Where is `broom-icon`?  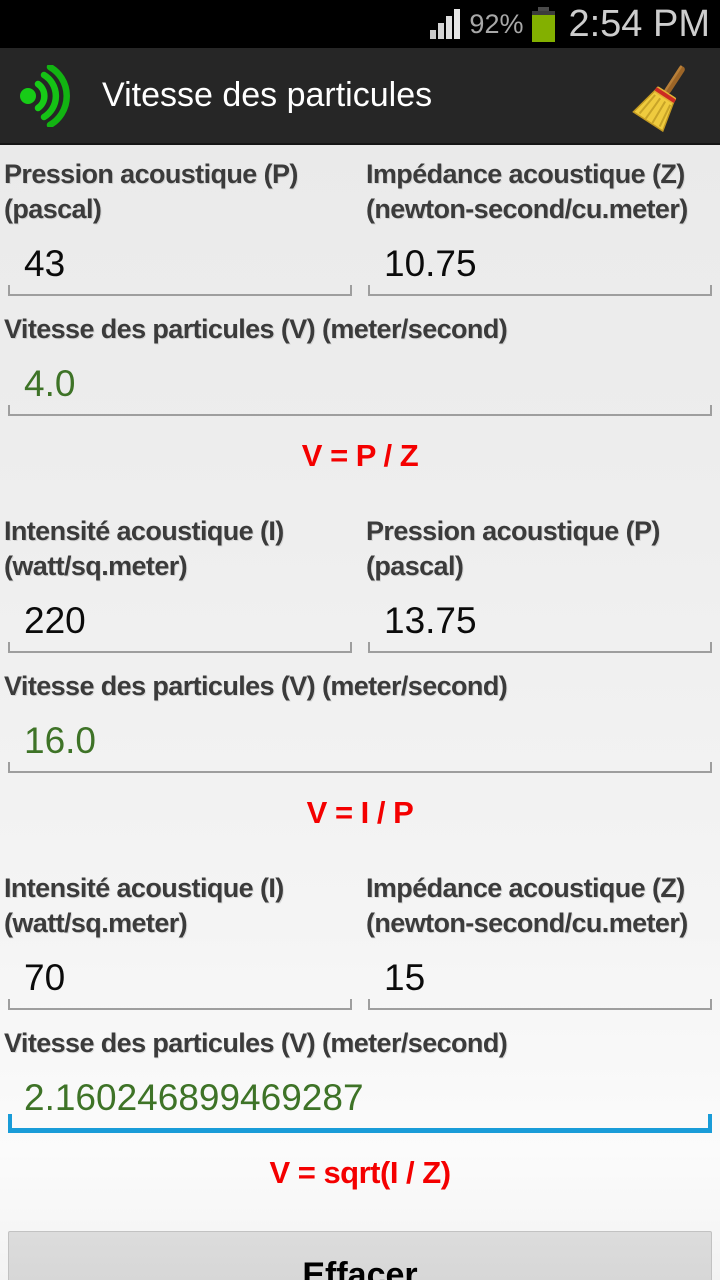
broom-icon is located at coordinates (658, 98).